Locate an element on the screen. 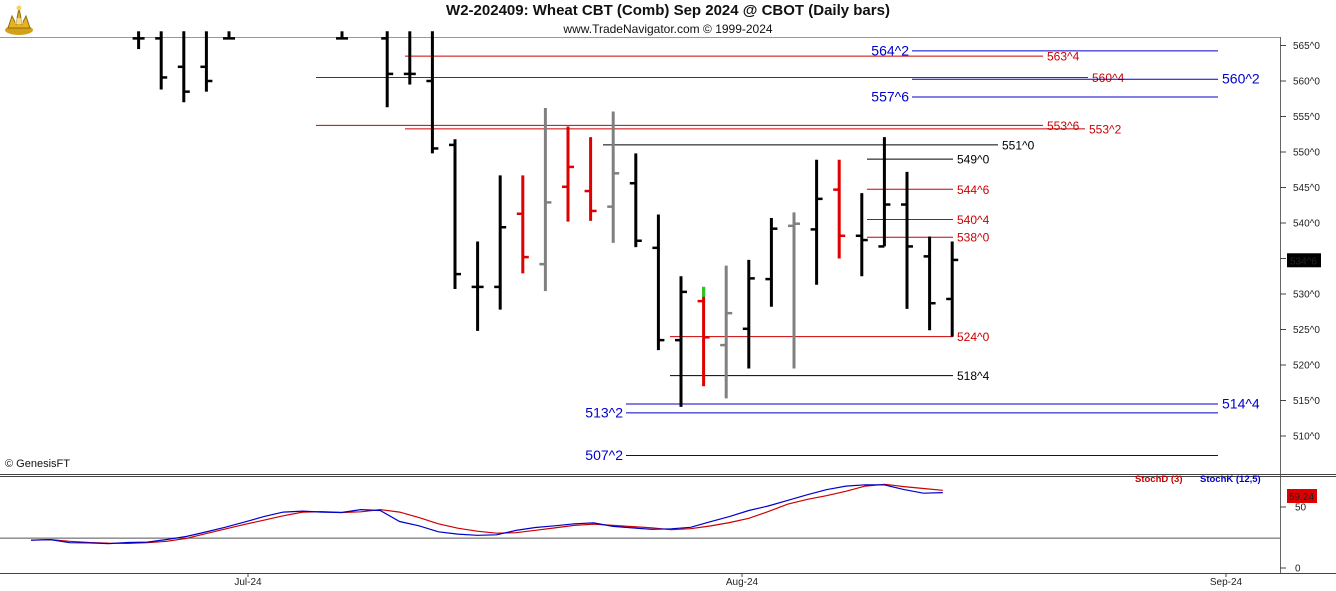 The height and width of the screenshot is (591, 1336). stoch-line-k is located at coordinates (486, 514).